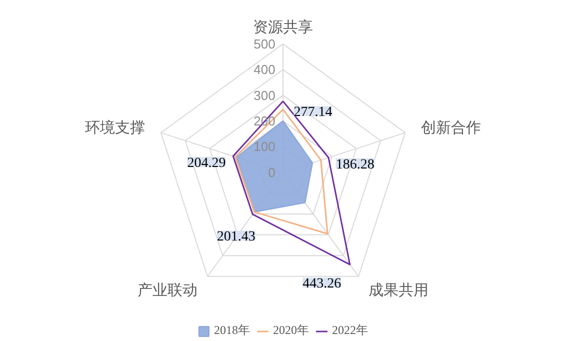 The height and width of the screenshot is (341, 565). What do you see at coordinates (272, 172) in the screenshot?
I see `y-tick-label: 0` at bounding box center [272, 172].